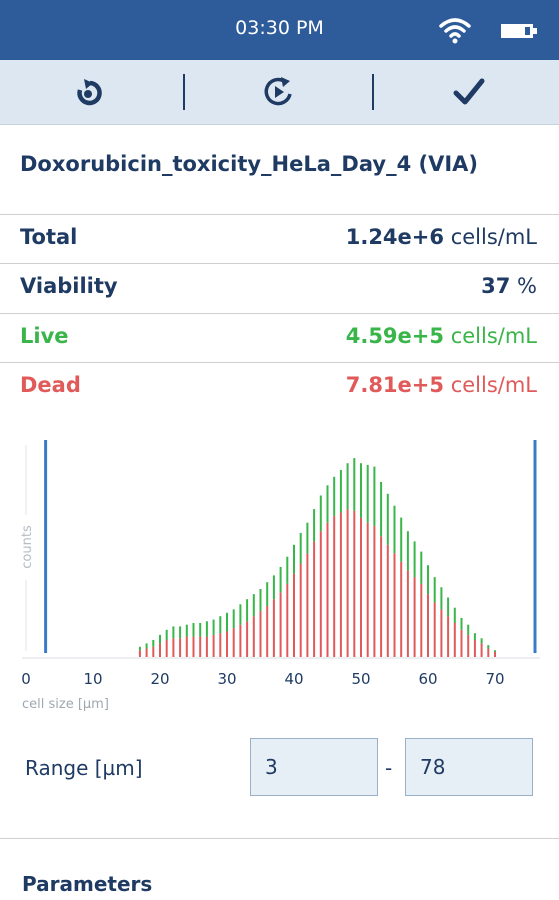  What do you see at coordinates (50, 385) in the screenshot?
I see `dead-label: Dead` at bounding box center [50, 385].